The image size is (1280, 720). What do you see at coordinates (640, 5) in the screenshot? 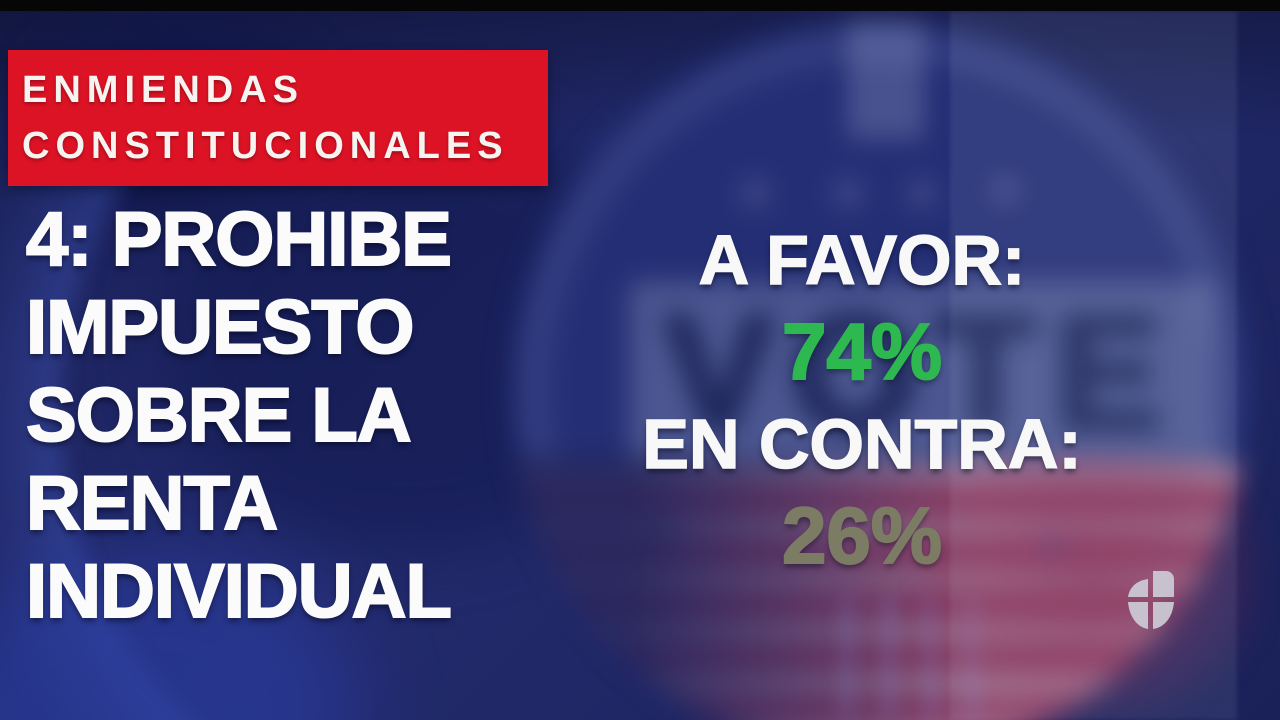
I see `letterbox-bar` at bounding box center [640, 5].